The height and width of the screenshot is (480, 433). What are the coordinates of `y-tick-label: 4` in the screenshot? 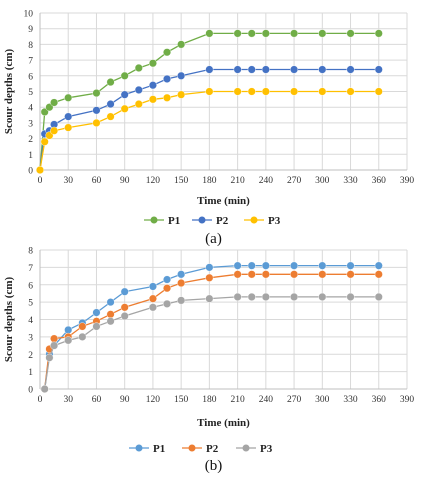 It's located at (30, 321).